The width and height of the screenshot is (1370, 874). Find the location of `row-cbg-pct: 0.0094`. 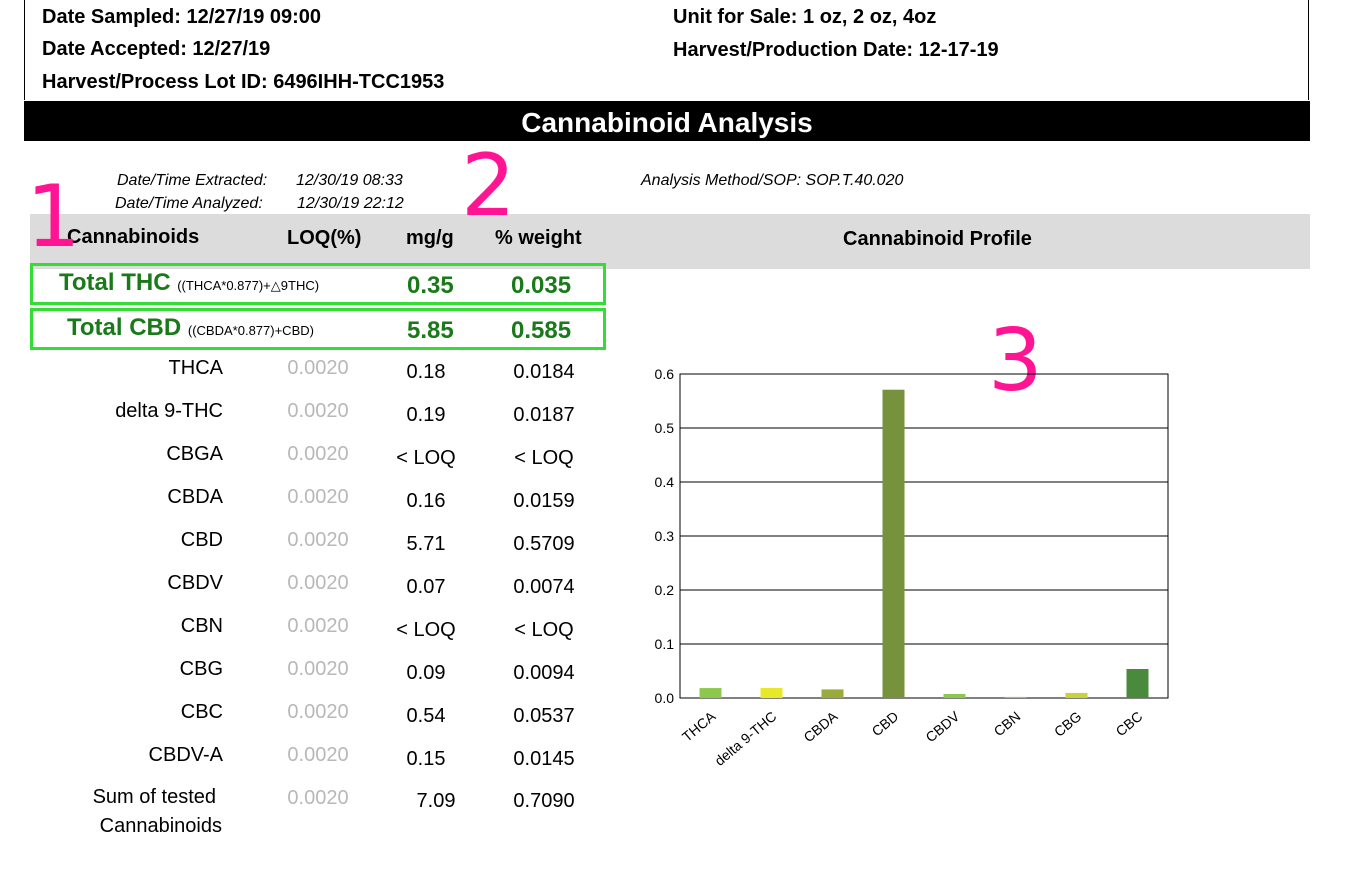

row-cbg-pct: 0.0094 is located at coordinates (544, 673).